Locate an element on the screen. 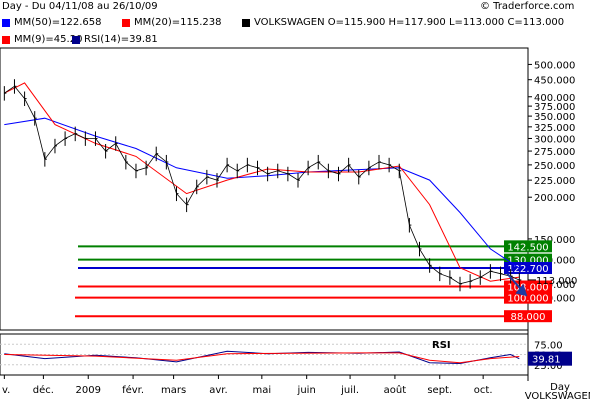  period-label: Day - Du 04/11/08 au 26/10/09 is located at coordinates (80, 6).